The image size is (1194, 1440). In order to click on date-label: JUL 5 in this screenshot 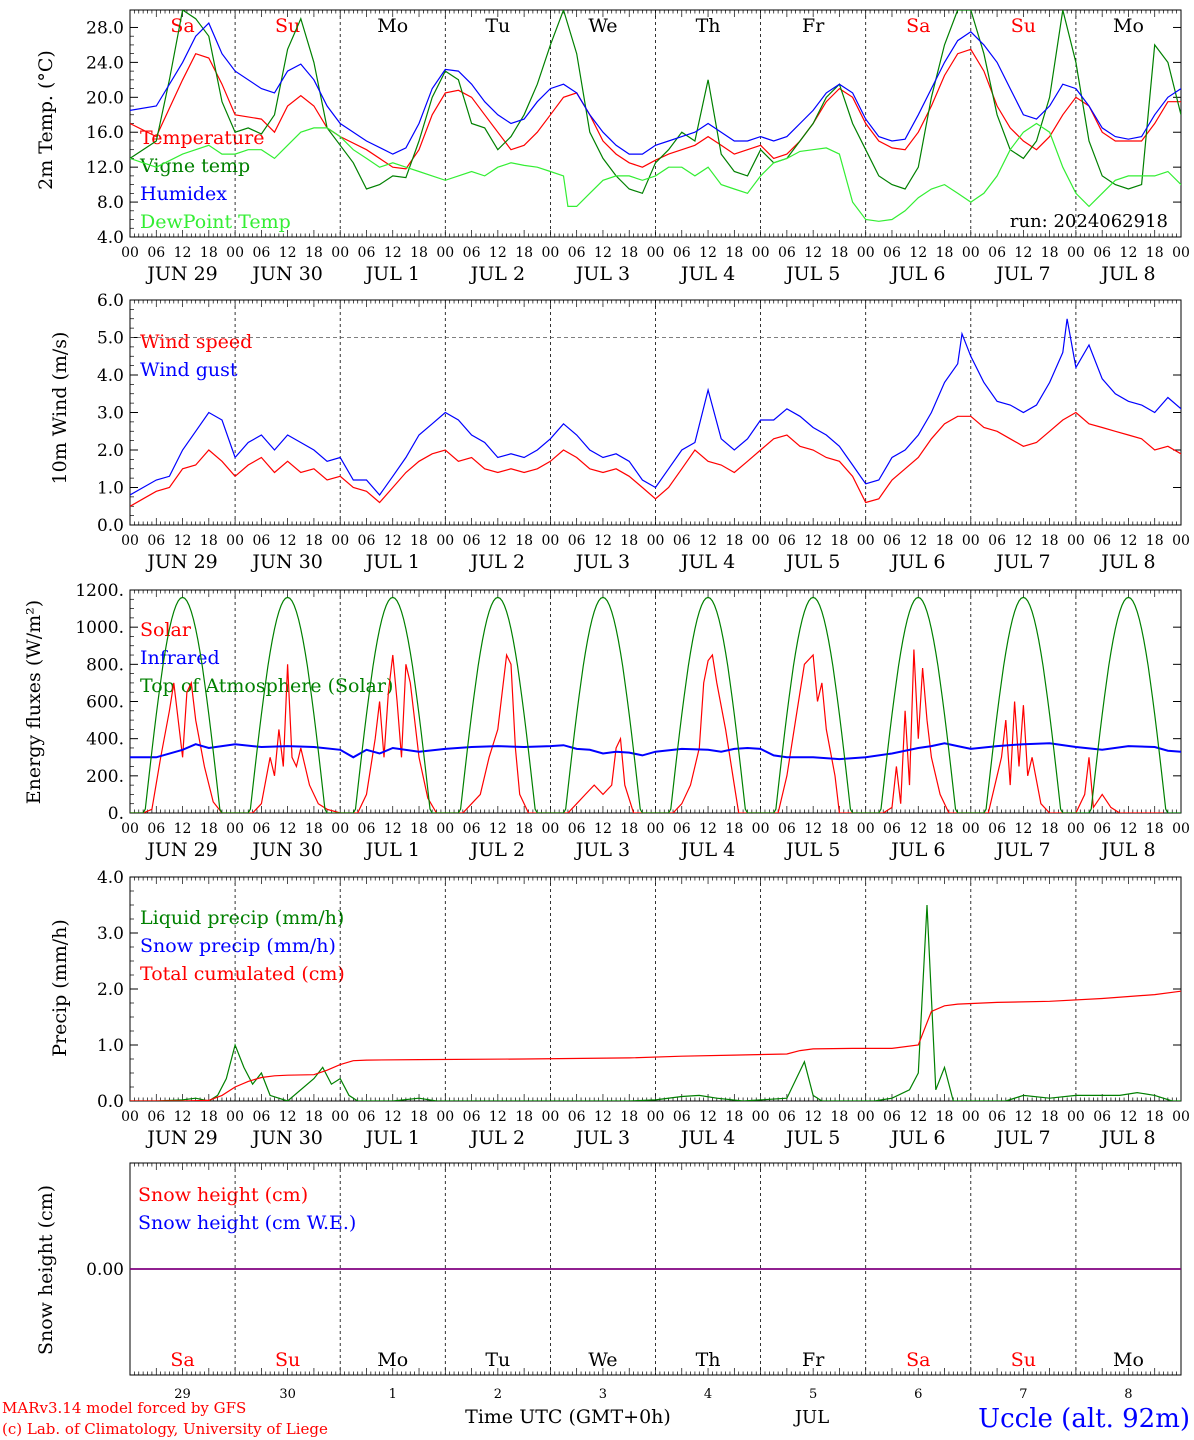, I will do `click(812, 850)`.